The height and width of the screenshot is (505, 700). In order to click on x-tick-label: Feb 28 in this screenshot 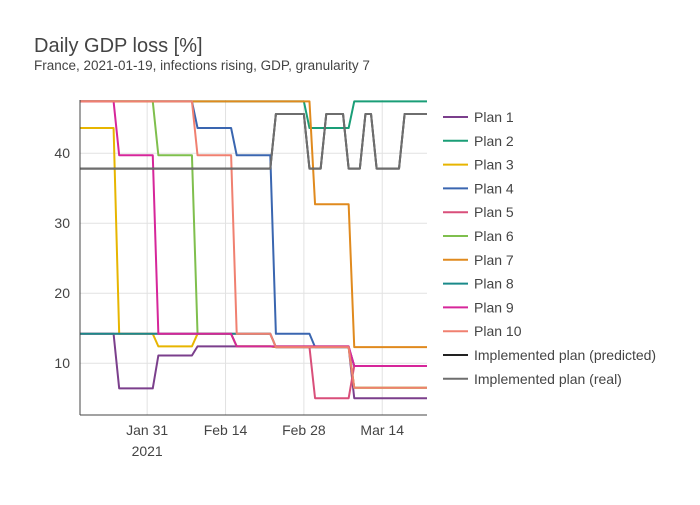, I will do `click(304, 430)`.